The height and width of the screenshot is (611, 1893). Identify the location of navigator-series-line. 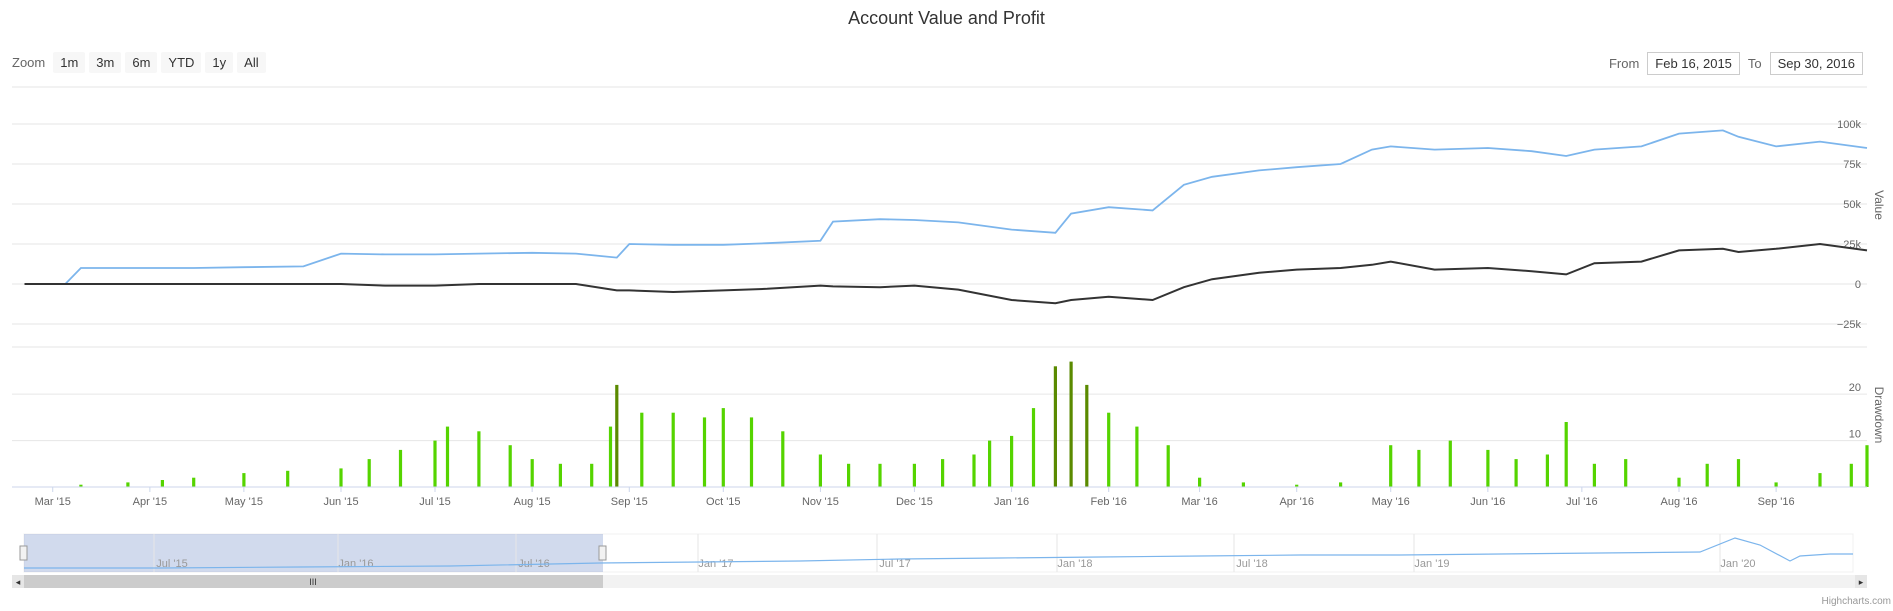
(938, 553).